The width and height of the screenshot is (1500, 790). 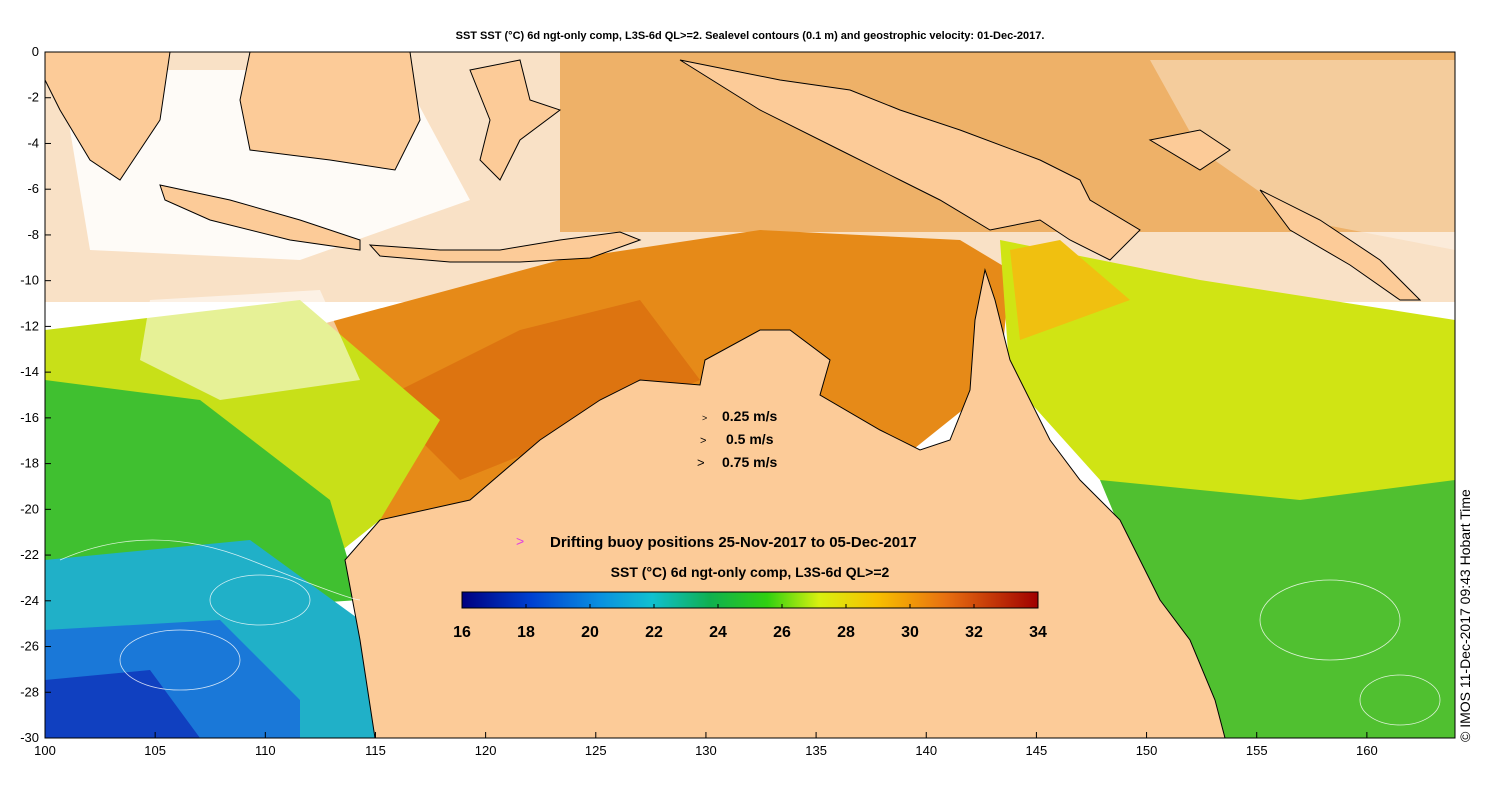 I want to click on land-new-guinea, so click(x=910, y=160).